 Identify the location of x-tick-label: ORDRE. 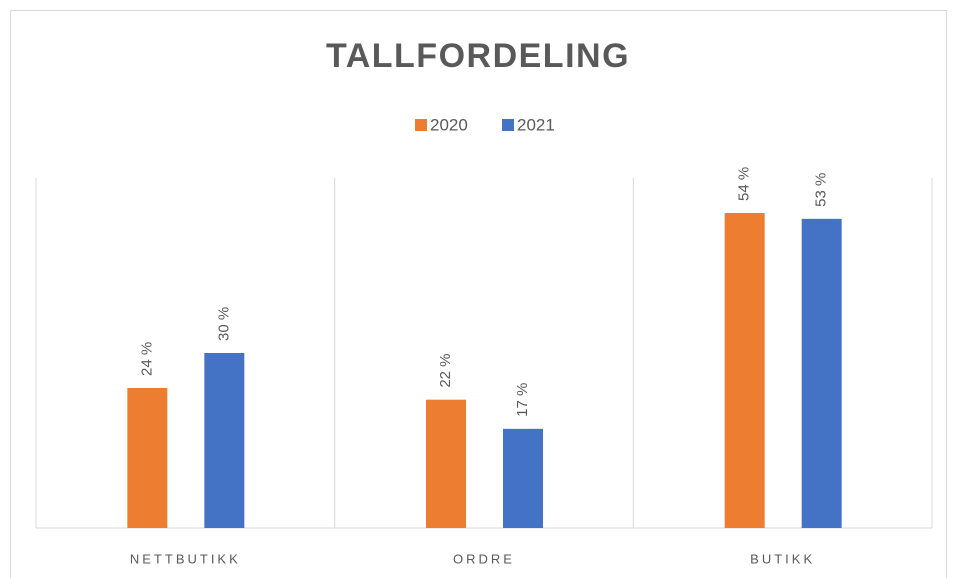
(484, 558).